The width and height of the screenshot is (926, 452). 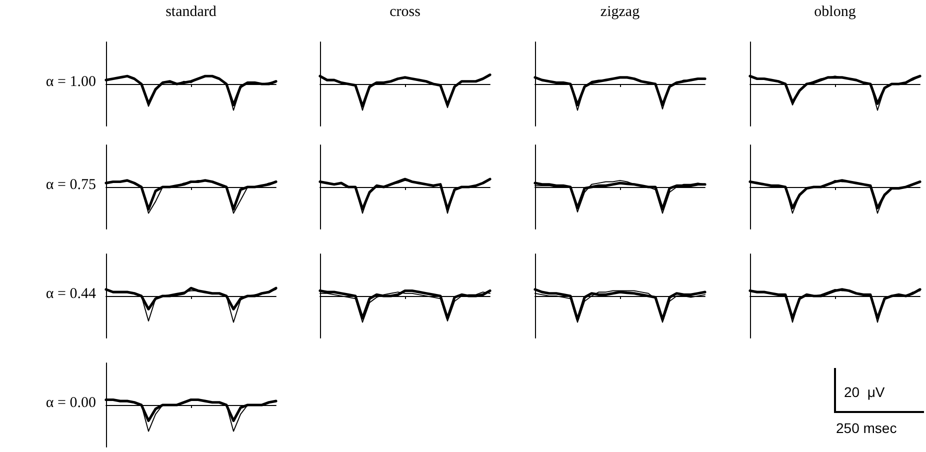 What do you see at coordinates (620, 12) in the screenshot?
I see `chart-title: zigzag` at bounding box center [620, 12].